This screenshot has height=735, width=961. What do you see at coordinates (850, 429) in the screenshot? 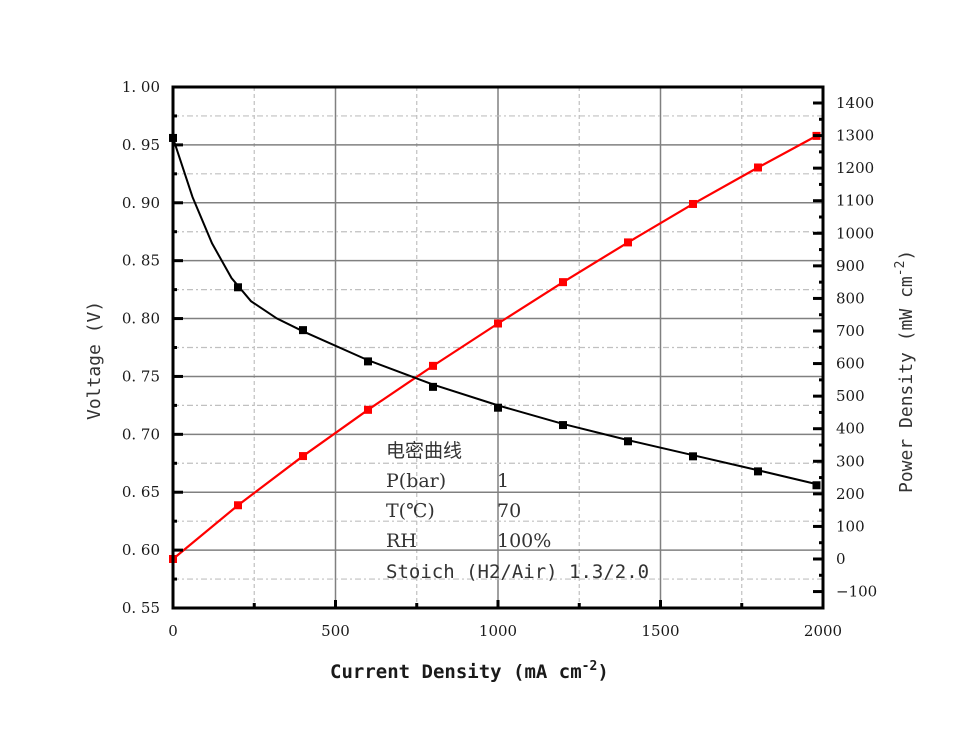
I see `y2-tick-label: 400` at bounding box center [850, 429].